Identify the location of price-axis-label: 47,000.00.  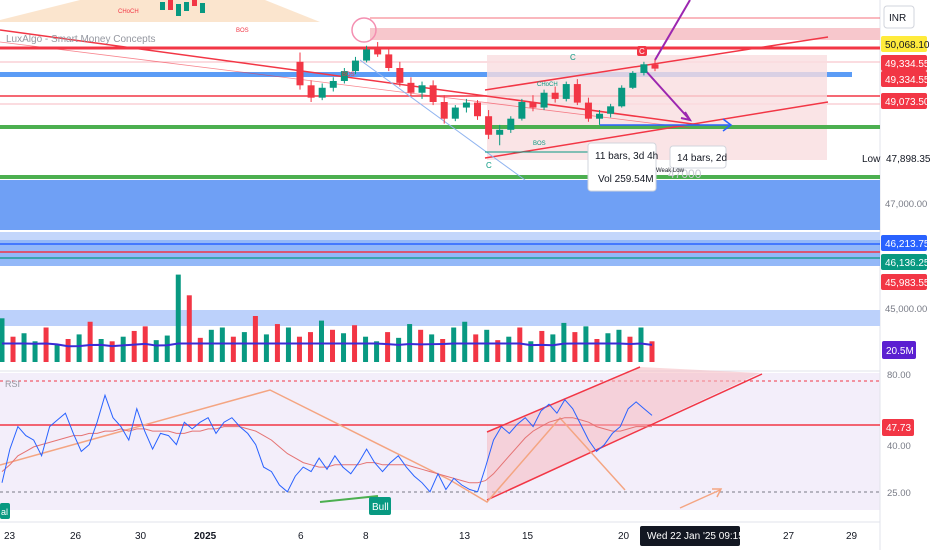
(906, 204).